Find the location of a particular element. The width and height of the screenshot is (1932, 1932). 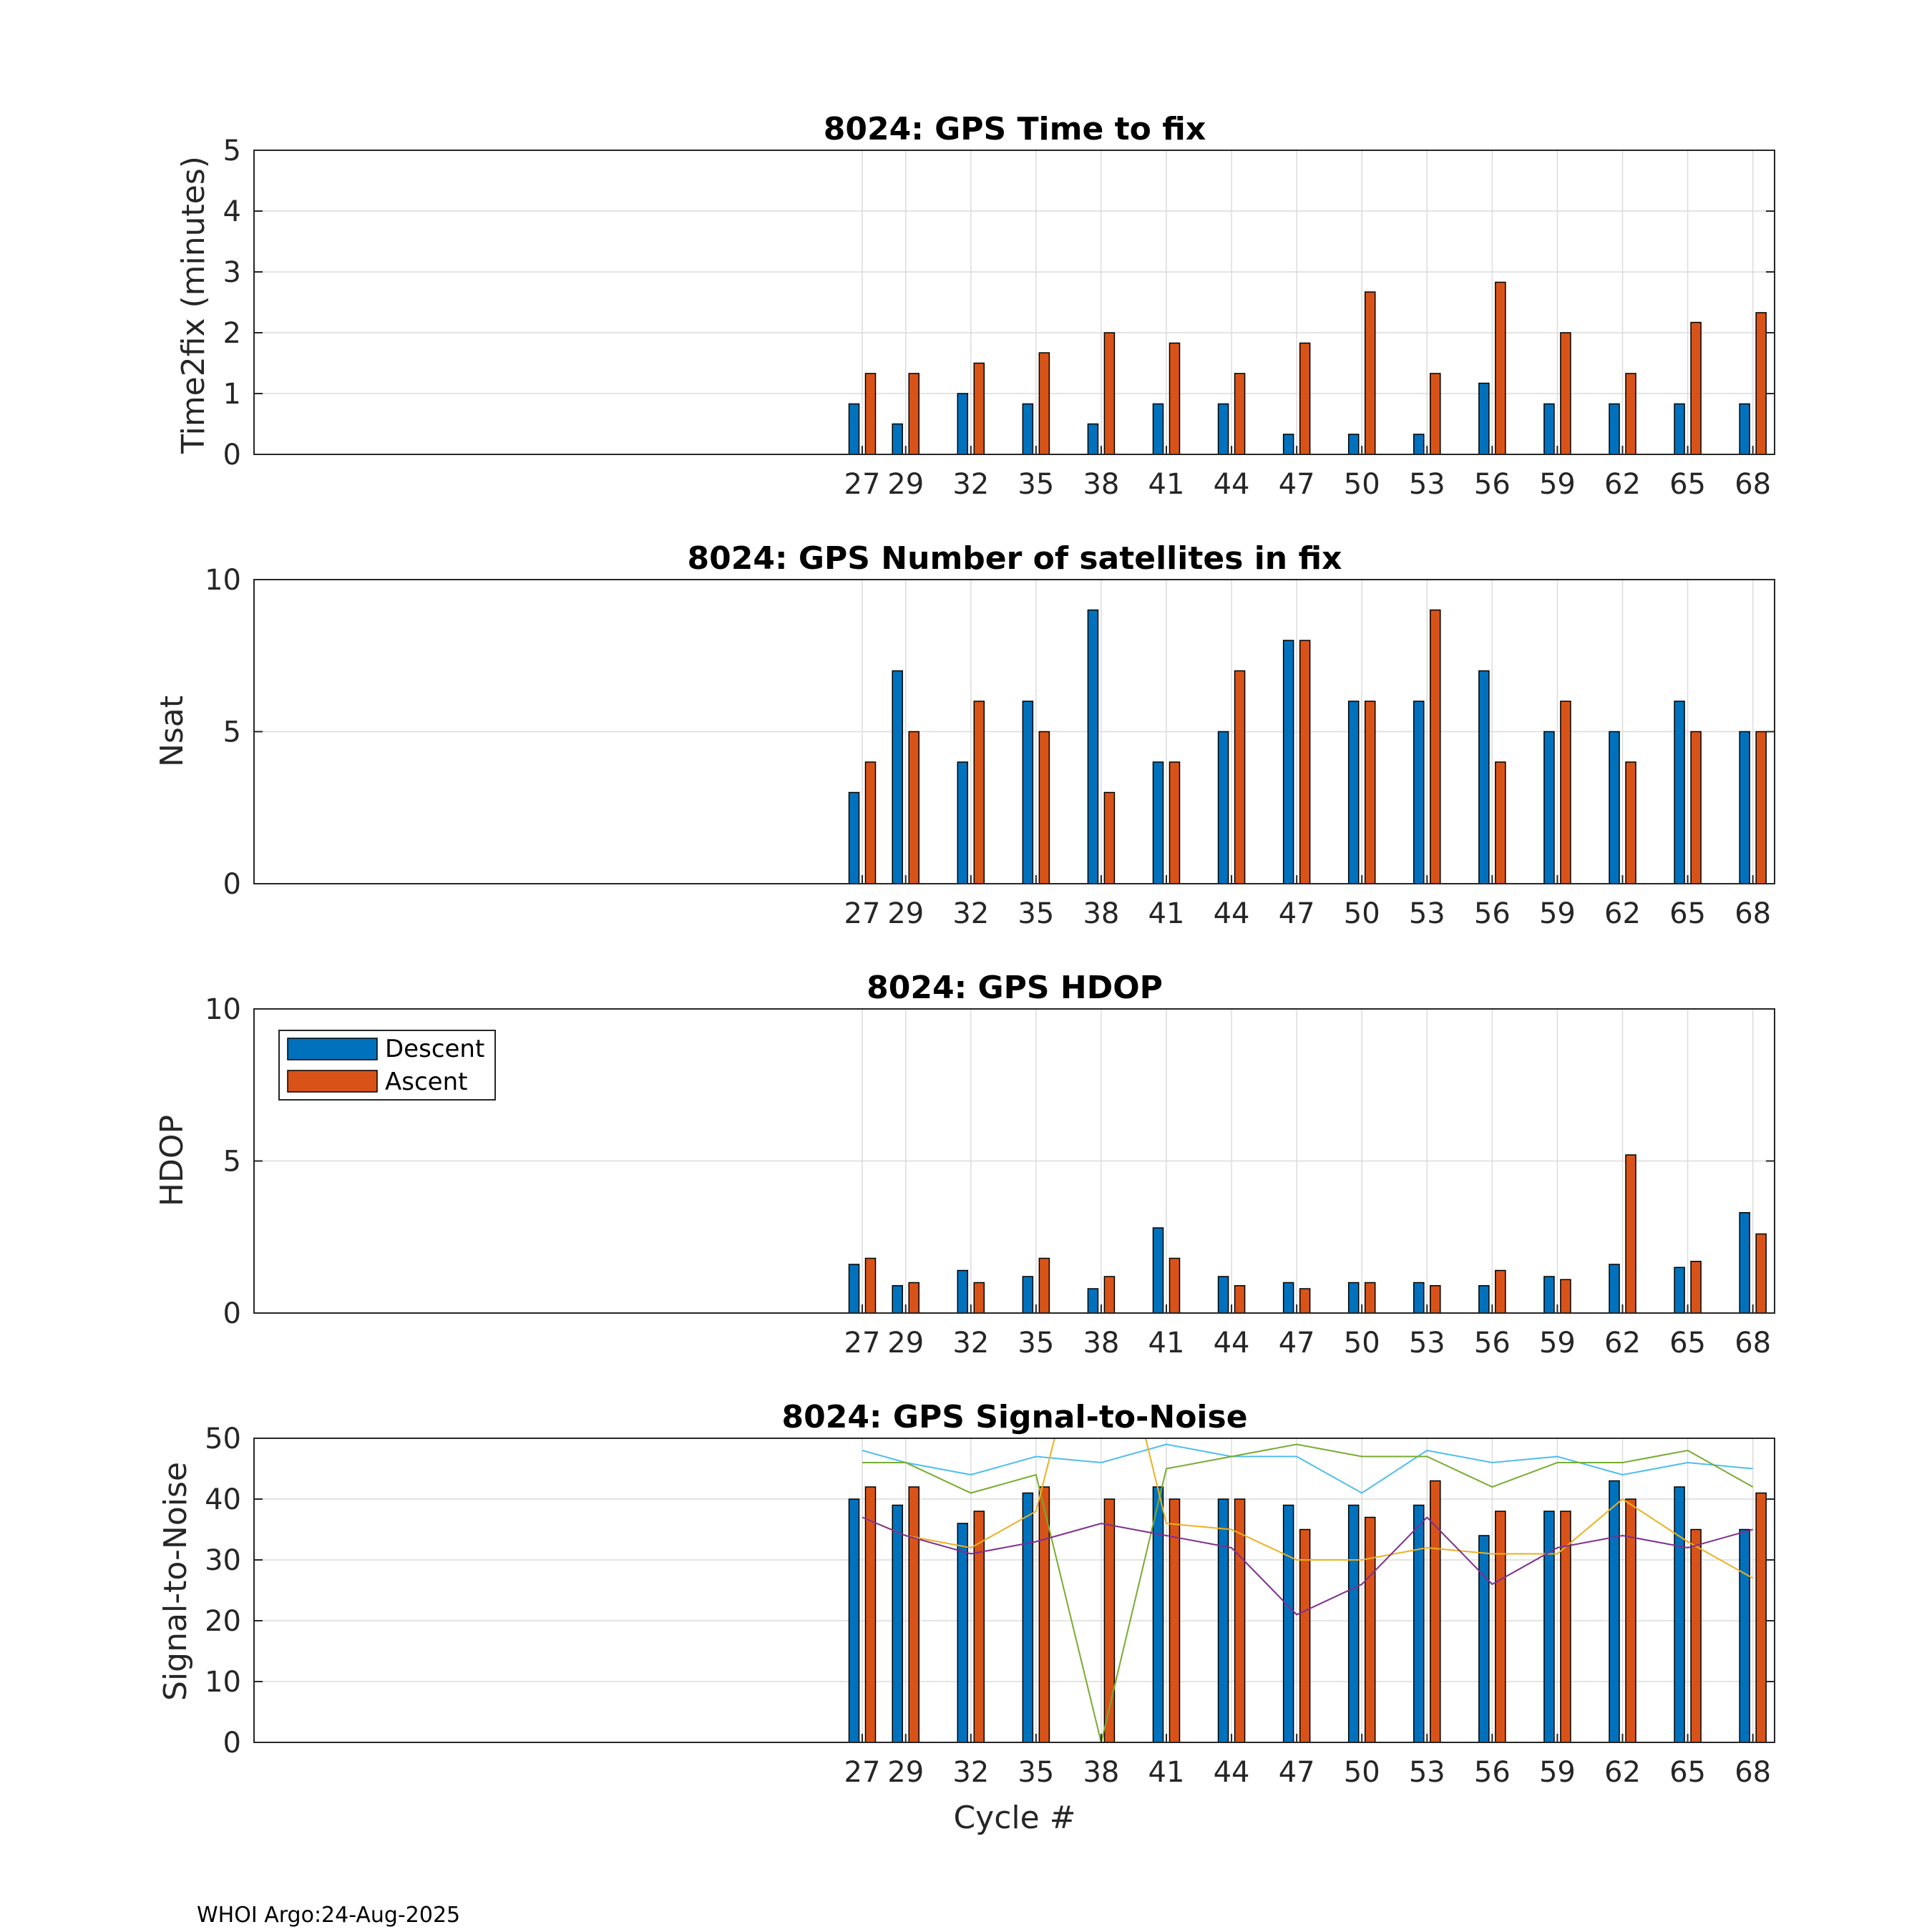

y-axis-label: HDOP is located at coordinates (172, 1160).